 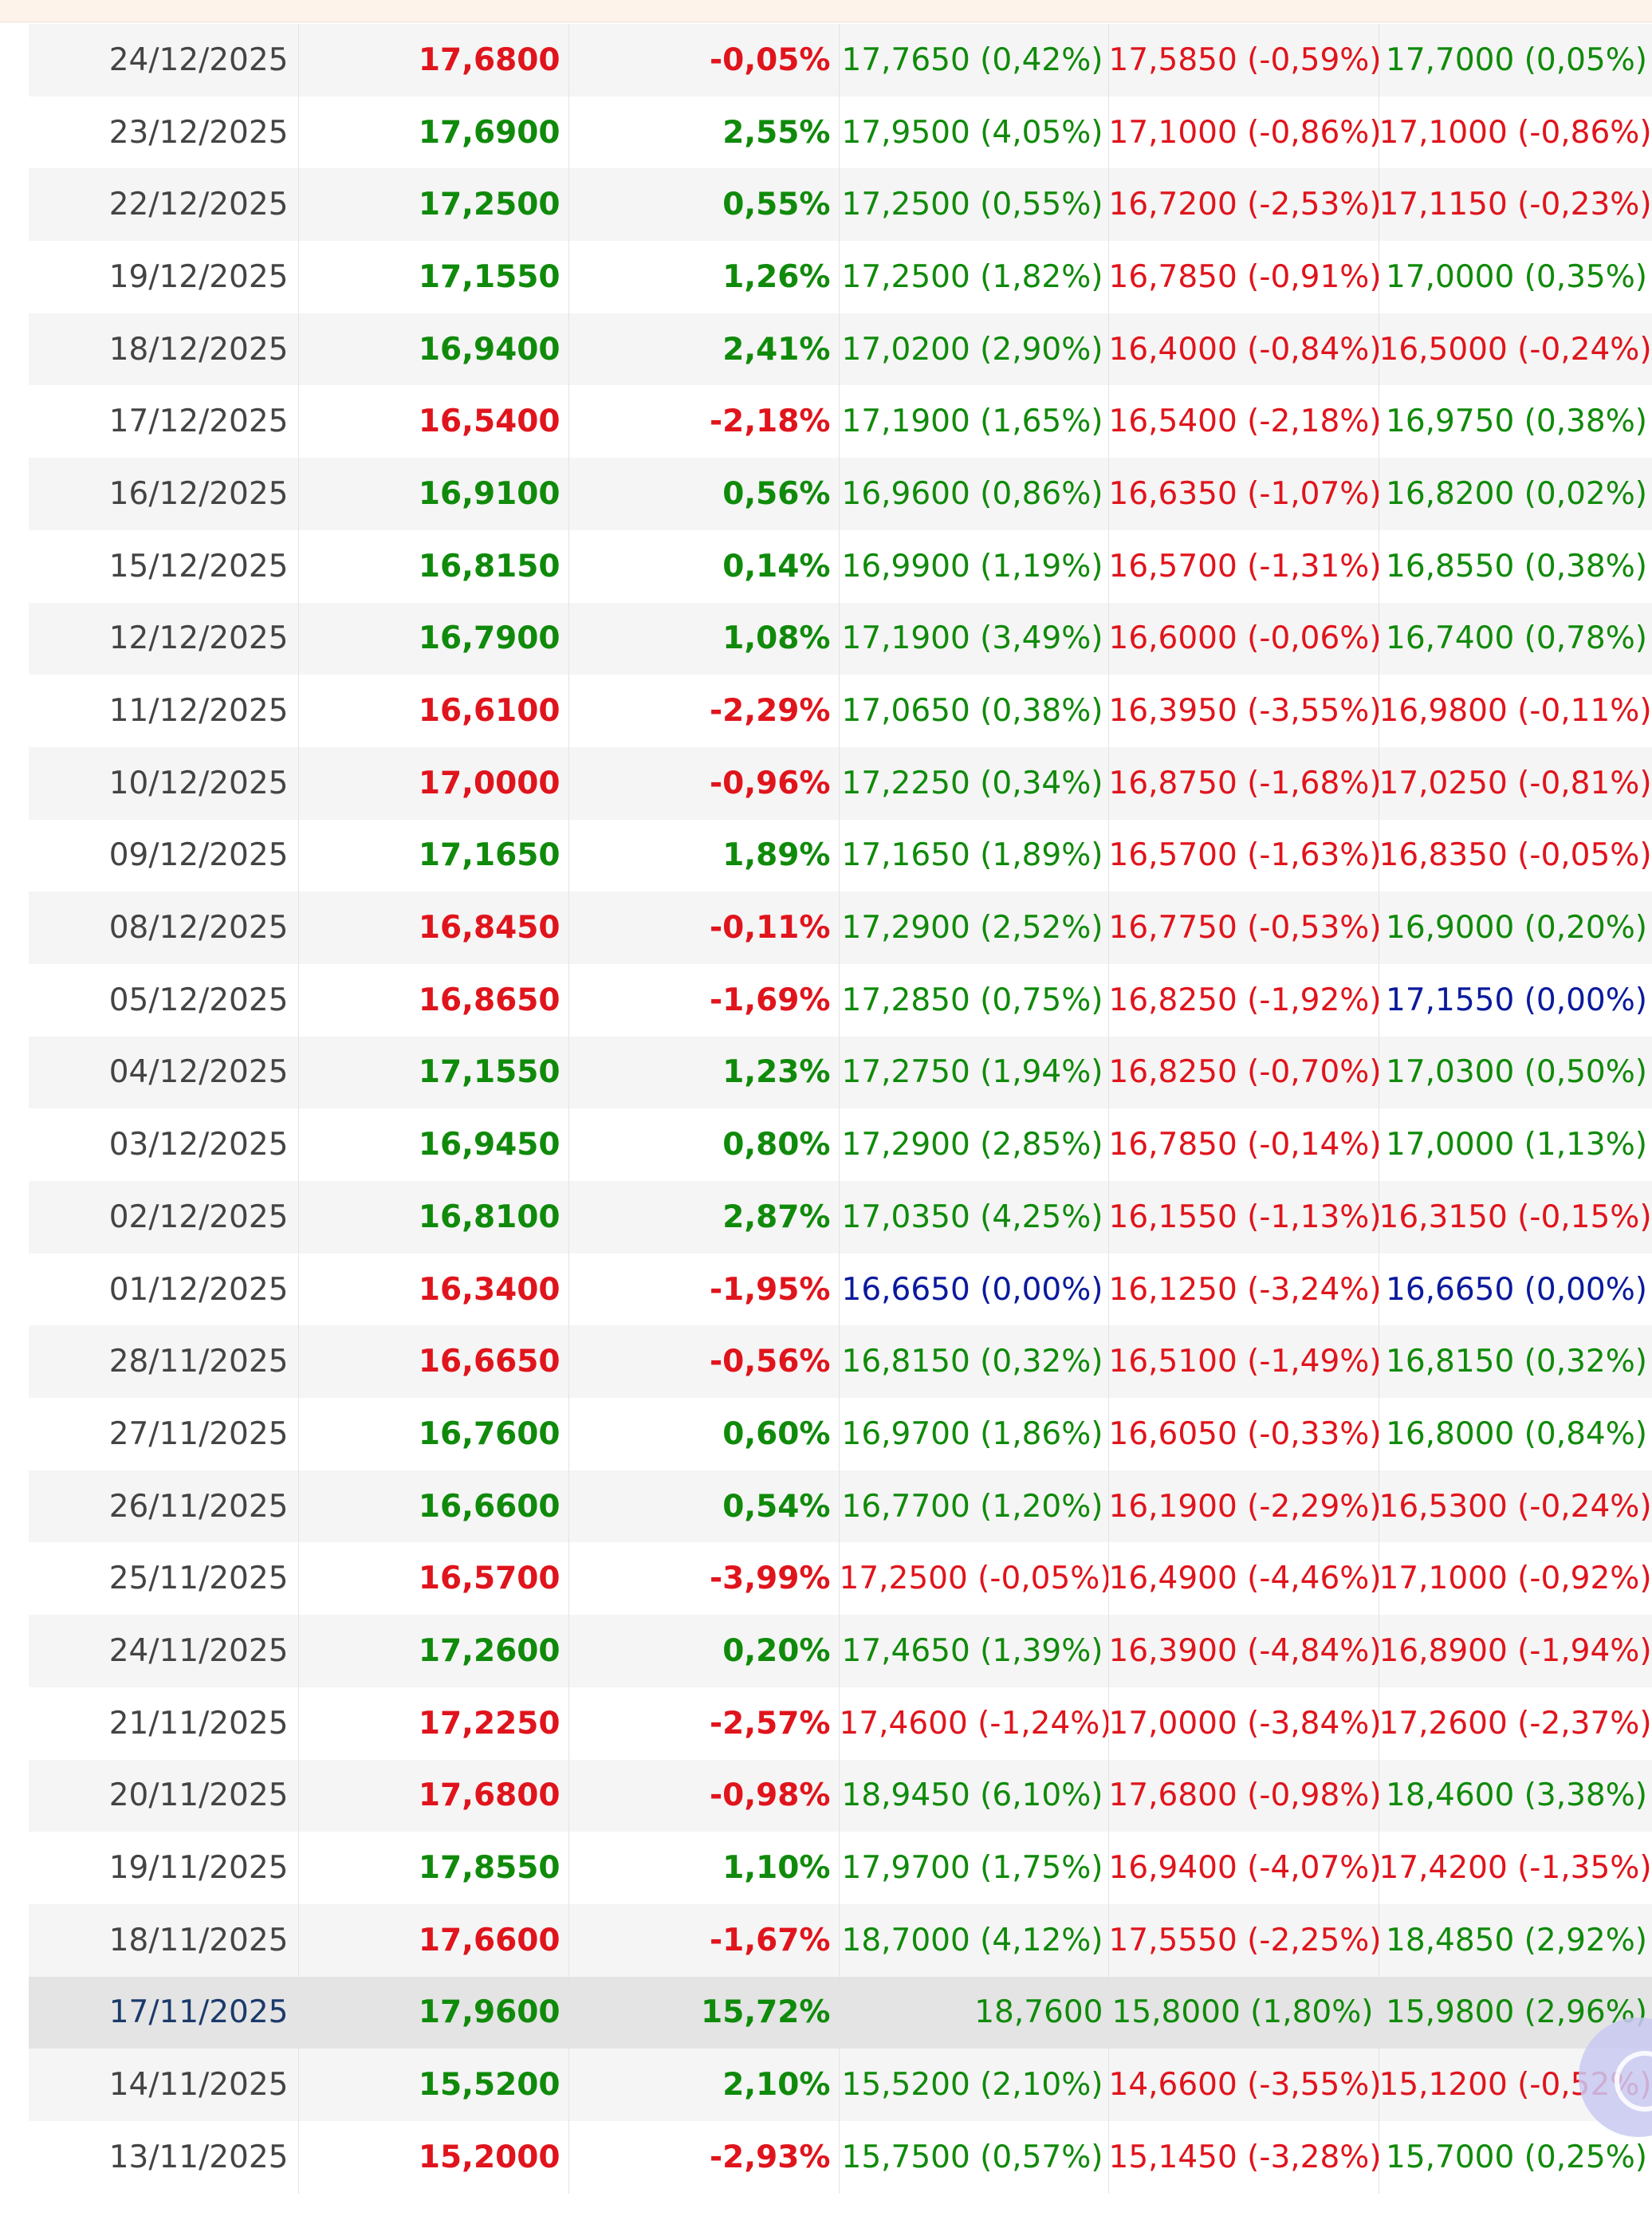 What do you see at coordinates (164, 783) in the screenshot?
I see `date-cell: 10/12/2025` at bounding box center [164, 783].